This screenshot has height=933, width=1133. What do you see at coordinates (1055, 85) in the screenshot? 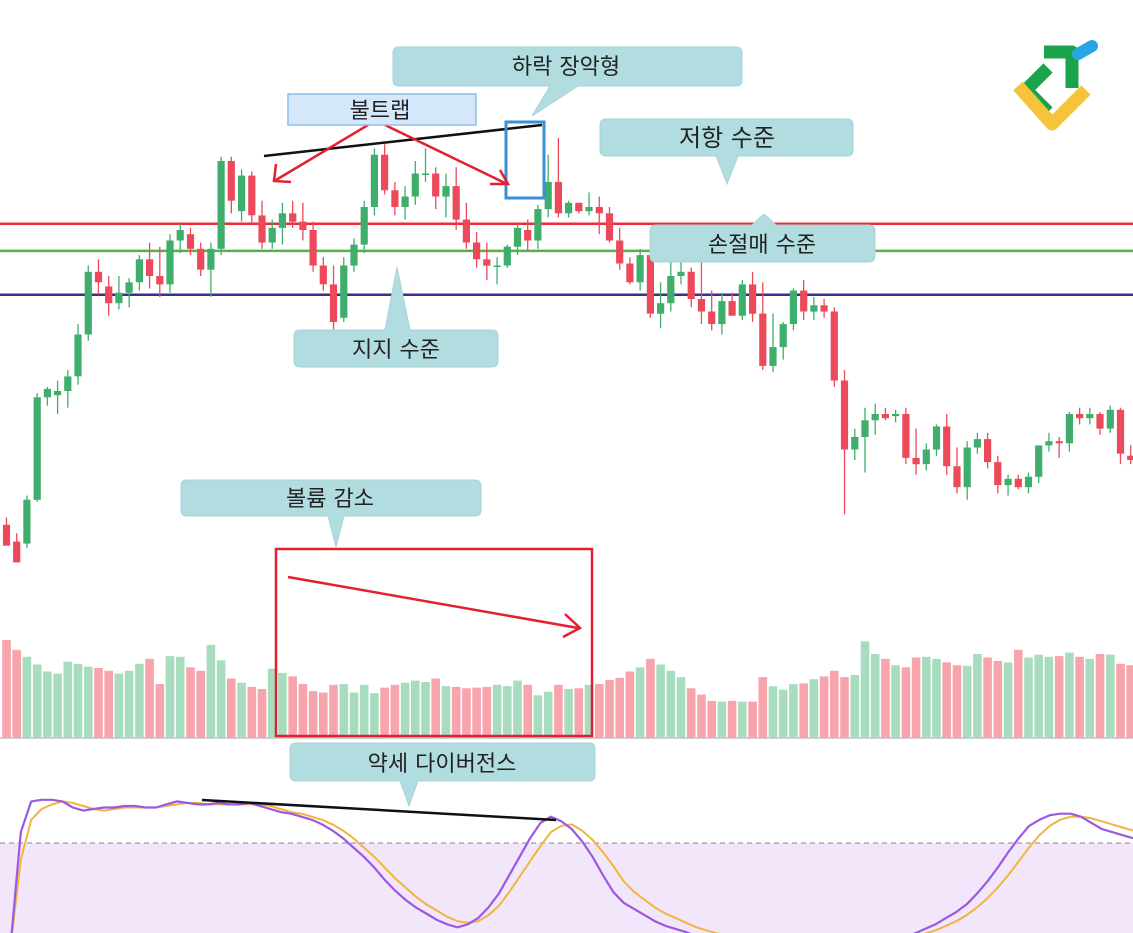
I see `brand-logo-icon` at bounding box center [1055, 85].